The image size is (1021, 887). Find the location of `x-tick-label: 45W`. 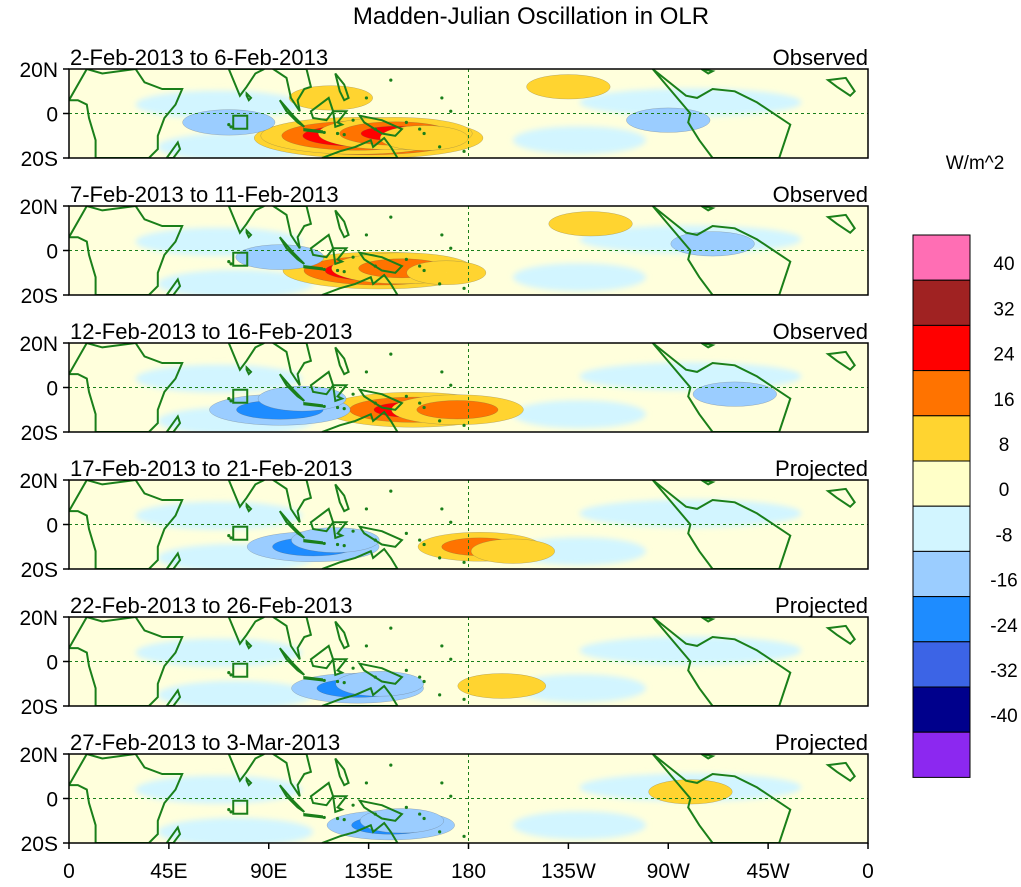

x-tick-label: 45W is located at coordinates (768, 871).